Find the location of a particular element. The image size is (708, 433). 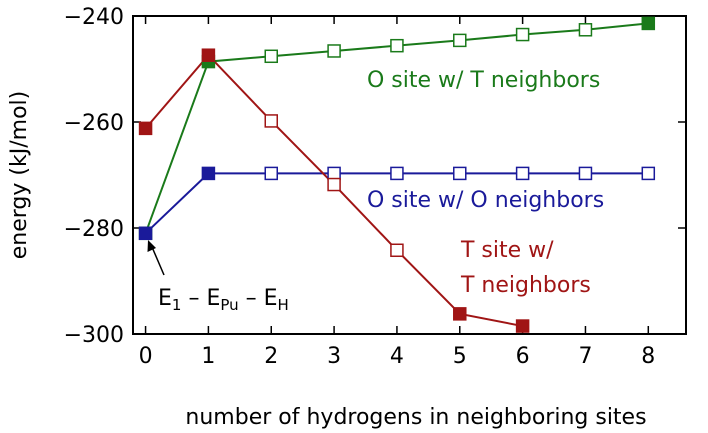

x-tick-label: 3 is located at coordinates (334, 356).